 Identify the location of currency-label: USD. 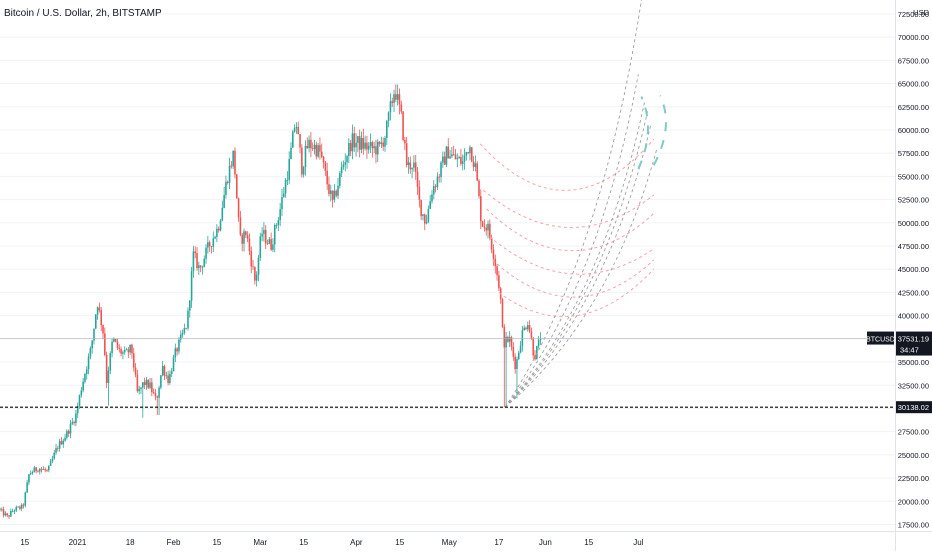
(921, 12).